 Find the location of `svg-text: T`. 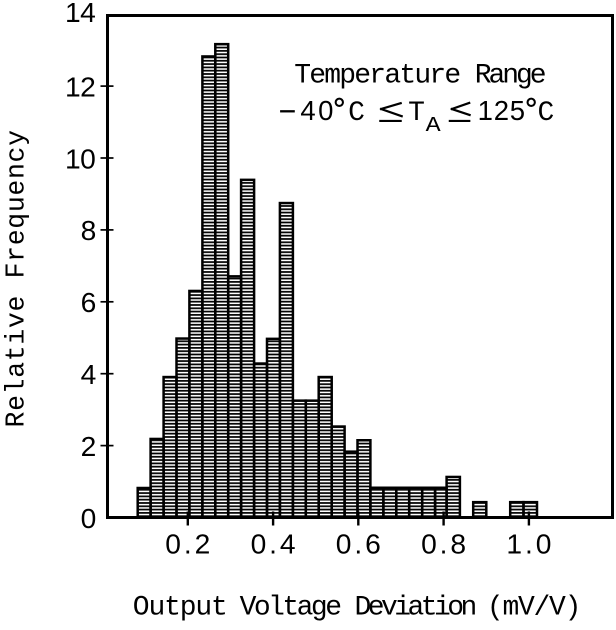

svg-text: T is located at coordinates (416, 113).